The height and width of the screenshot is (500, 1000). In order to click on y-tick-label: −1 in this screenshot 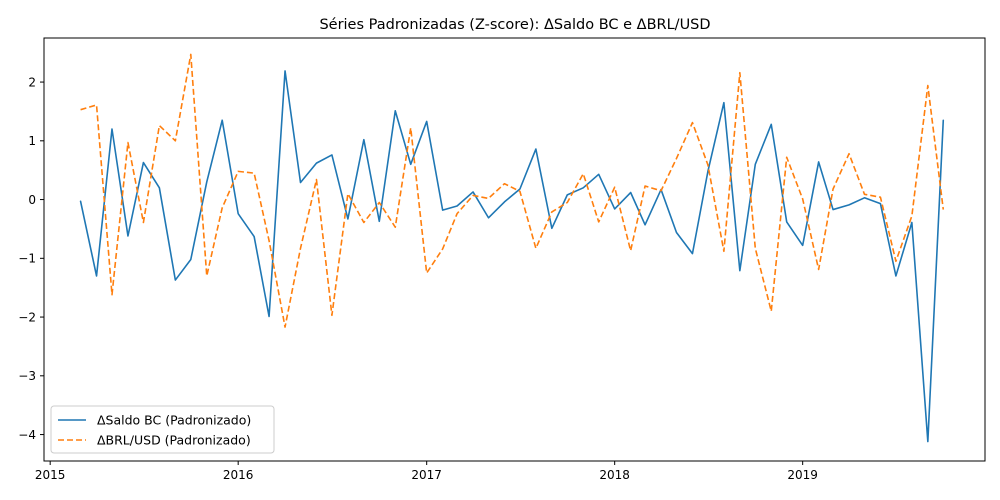, I will do `click(27, 259)`.